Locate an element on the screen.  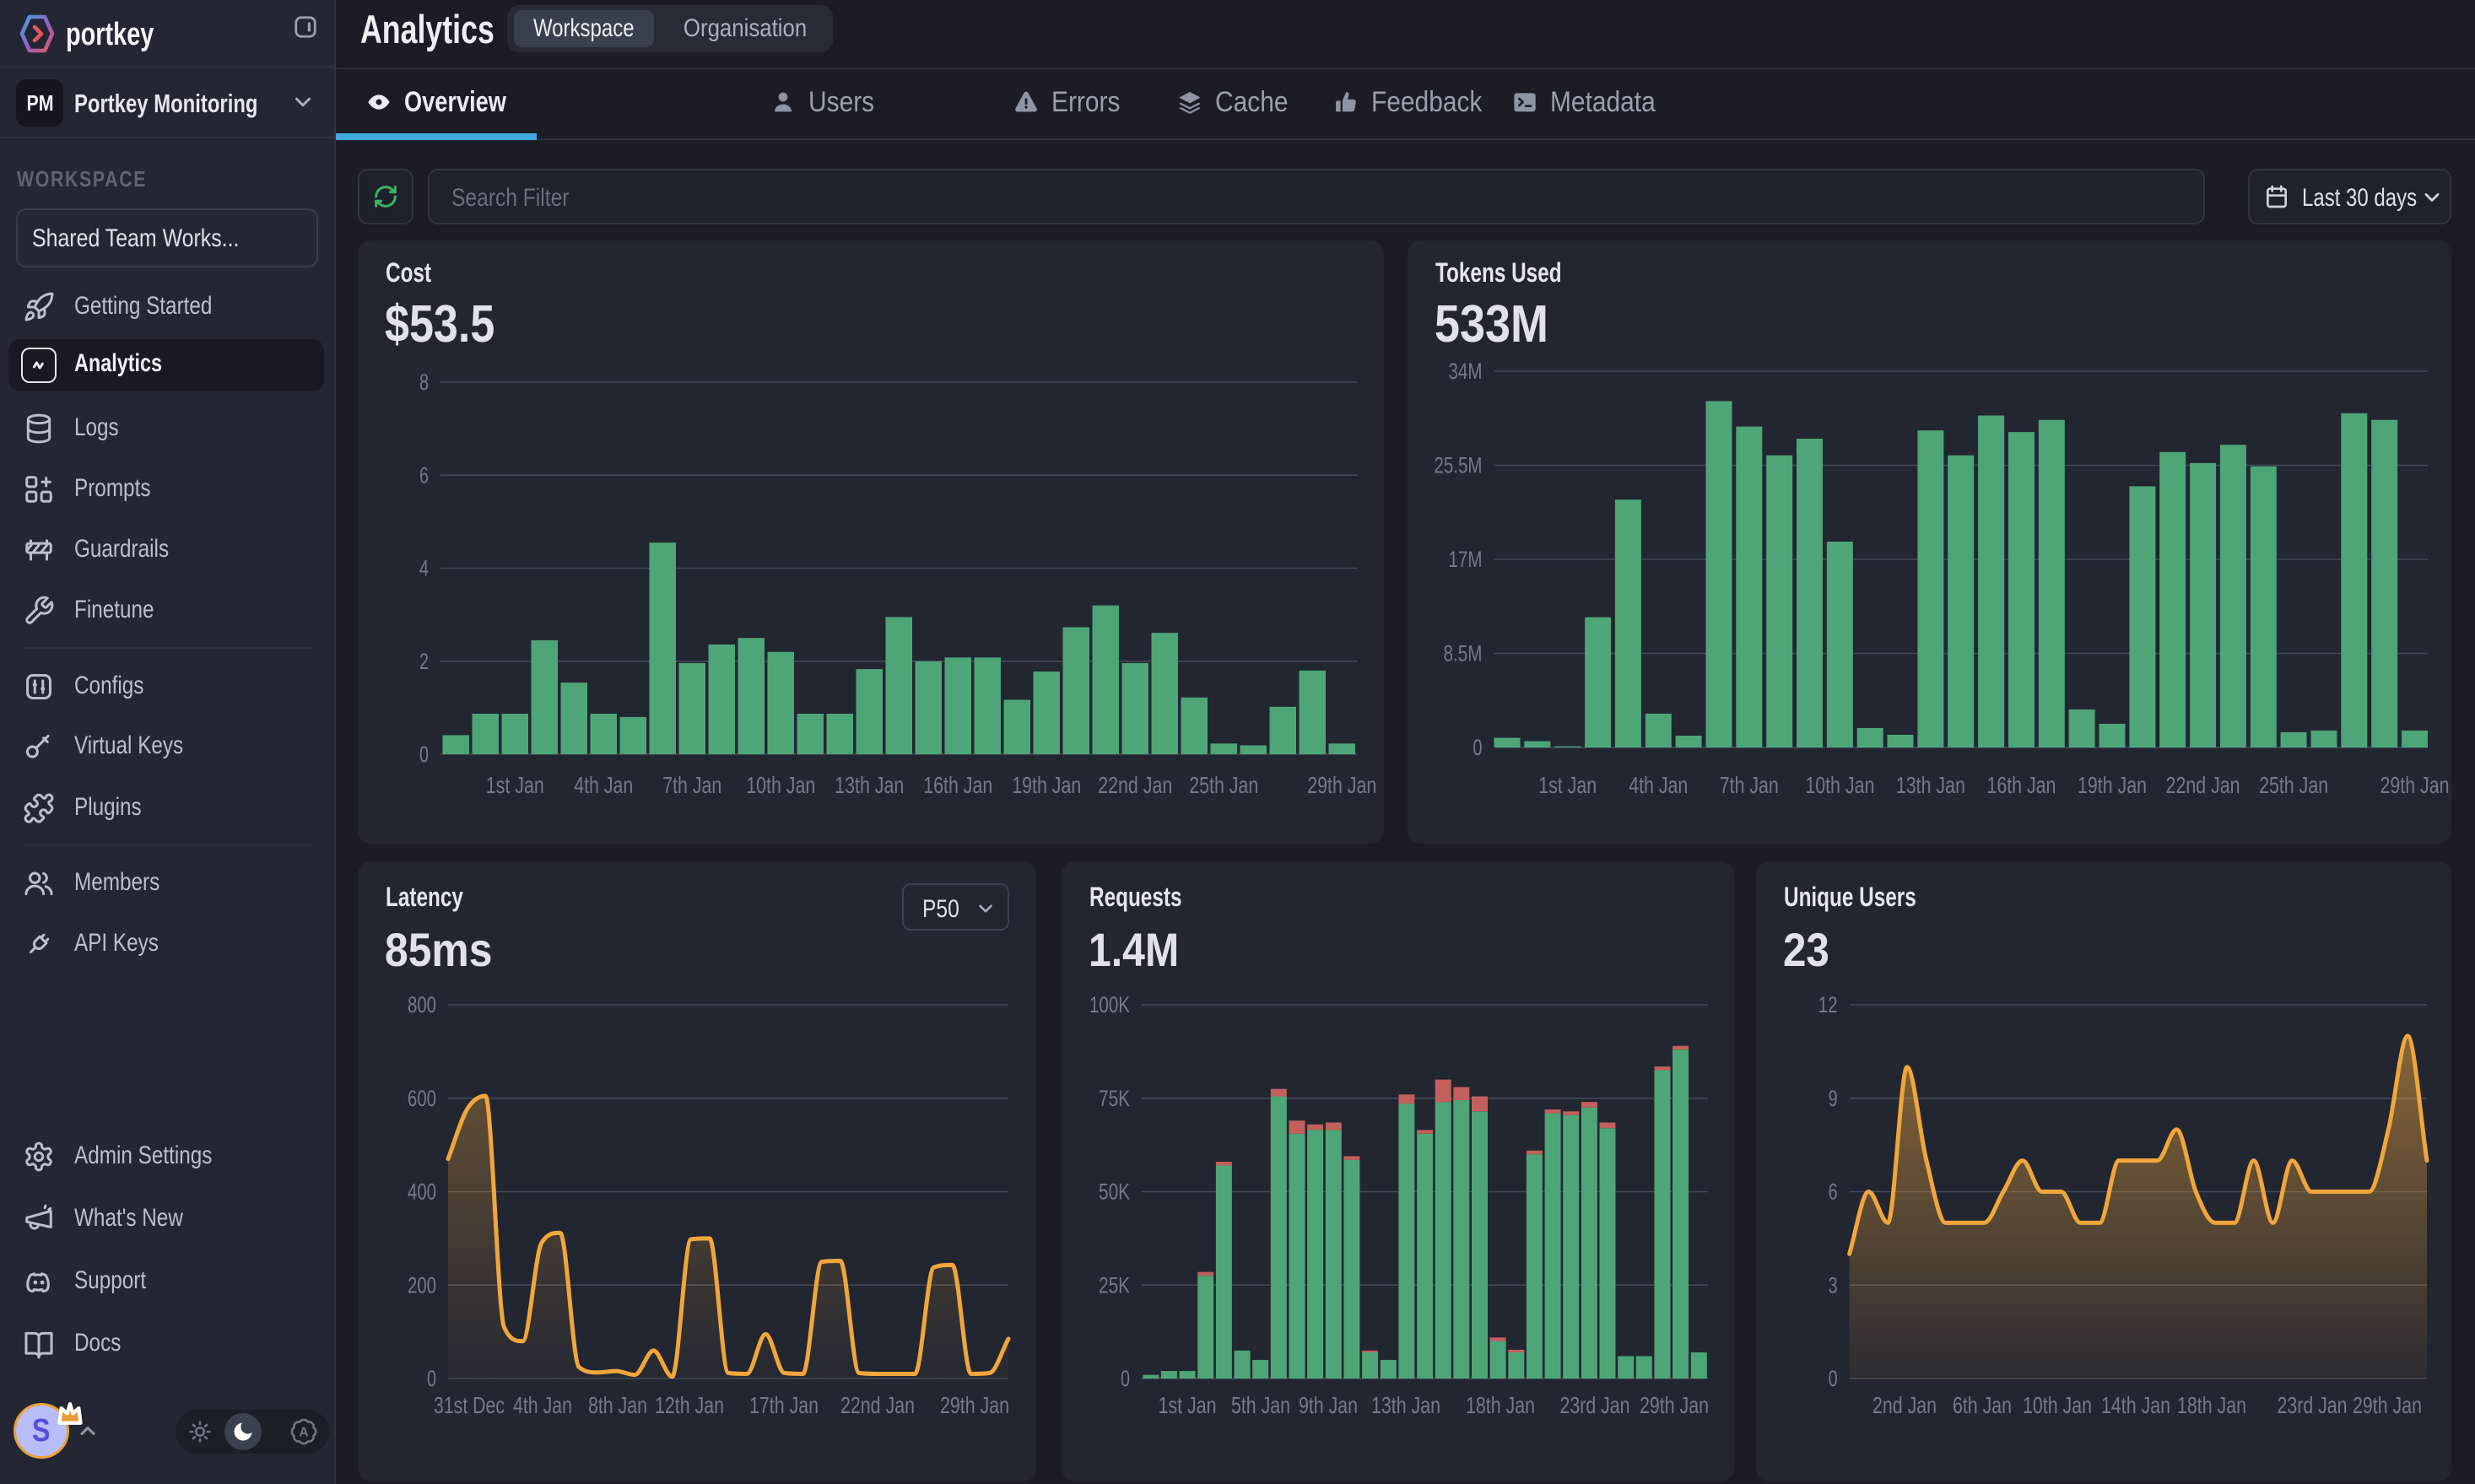
svg-text: 2 is located at coordinates (424, 661).